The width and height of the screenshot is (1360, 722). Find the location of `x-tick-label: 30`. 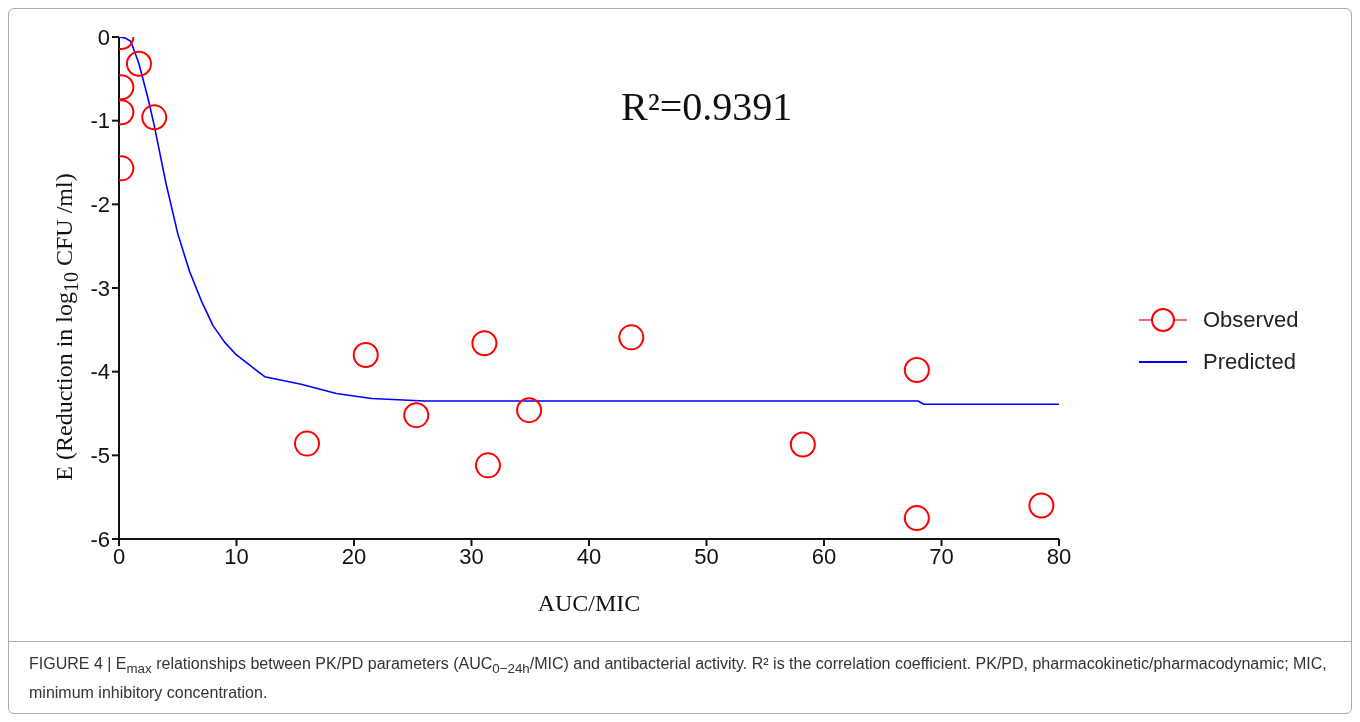

x-tick-label: 30 is located at coordinates (471, 556).